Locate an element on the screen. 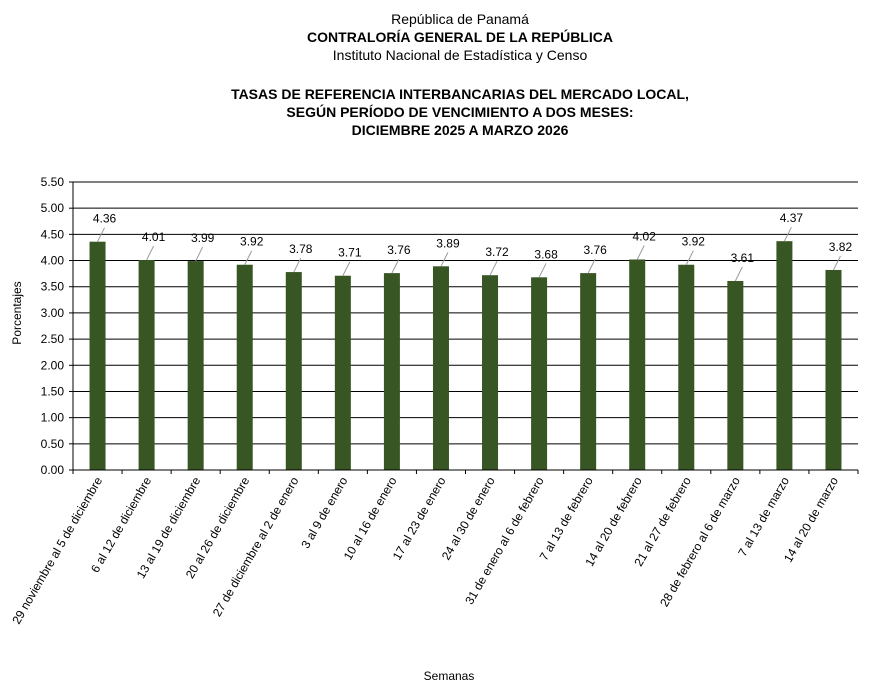 The image size is (884, 684). data-label: 3.72 is located at coordinates (497, 252).